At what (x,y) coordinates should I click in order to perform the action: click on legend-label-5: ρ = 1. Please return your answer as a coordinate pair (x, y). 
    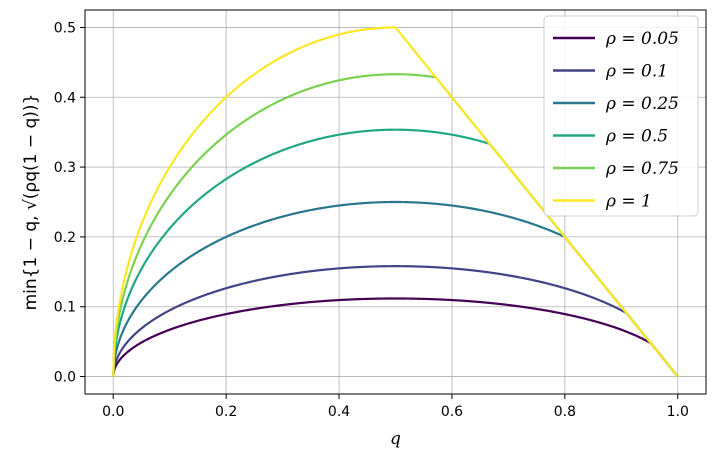
    Looking at the image, I should click on (628, 202).